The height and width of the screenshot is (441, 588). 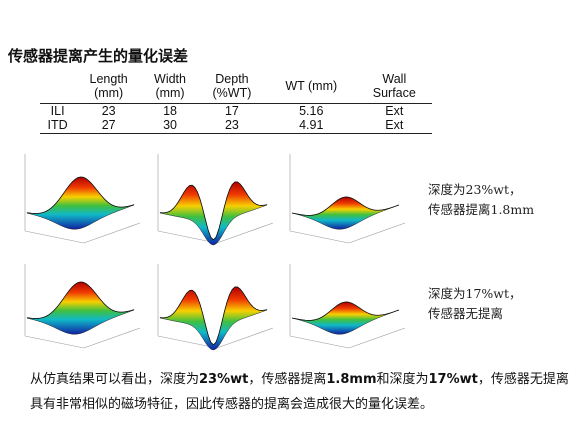 What do you see at coordinates (98, 56) in the screenshot?
I see `slide-title: 传感器提离产生的量化误差` at bounding box center [98, 56].